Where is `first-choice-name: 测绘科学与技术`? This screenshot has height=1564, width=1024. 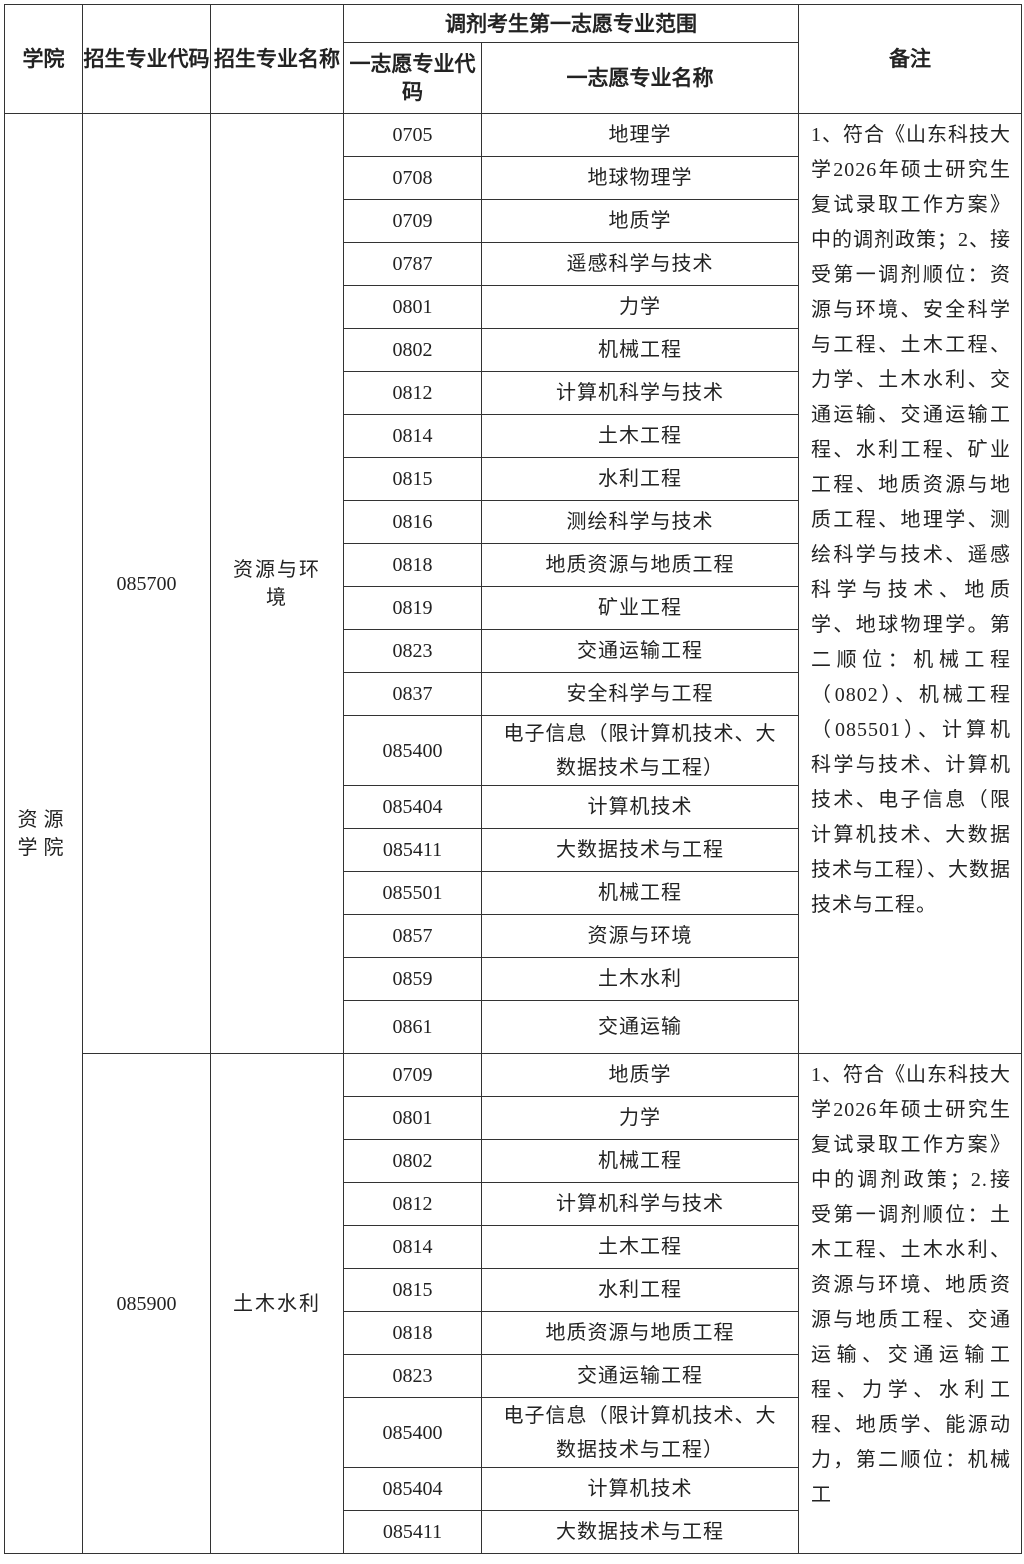 first-choice-name: 测绘科学与技术 is located at coordinates (640, 522).